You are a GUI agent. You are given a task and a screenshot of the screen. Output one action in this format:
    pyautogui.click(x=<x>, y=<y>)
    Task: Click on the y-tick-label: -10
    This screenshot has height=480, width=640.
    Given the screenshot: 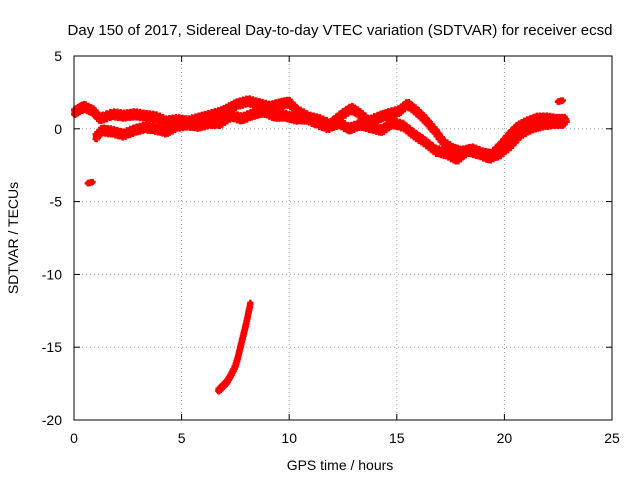 What is the action you would take?
    pyautogui.click(x=52, y=274)
    